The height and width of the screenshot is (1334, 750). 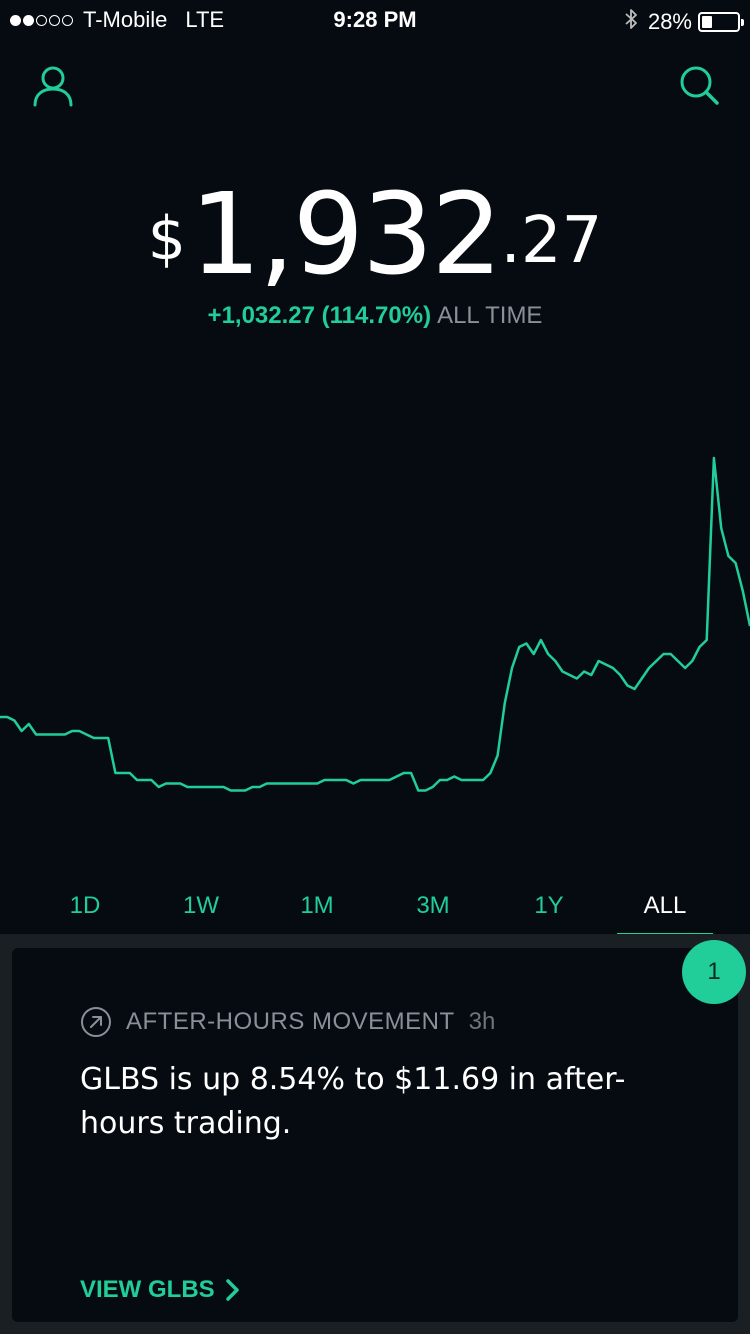 What do you see at coordinates (96, 1022) in the screenshot?
I see `trend-arrow-icon` at bounding box center [96, 1022].